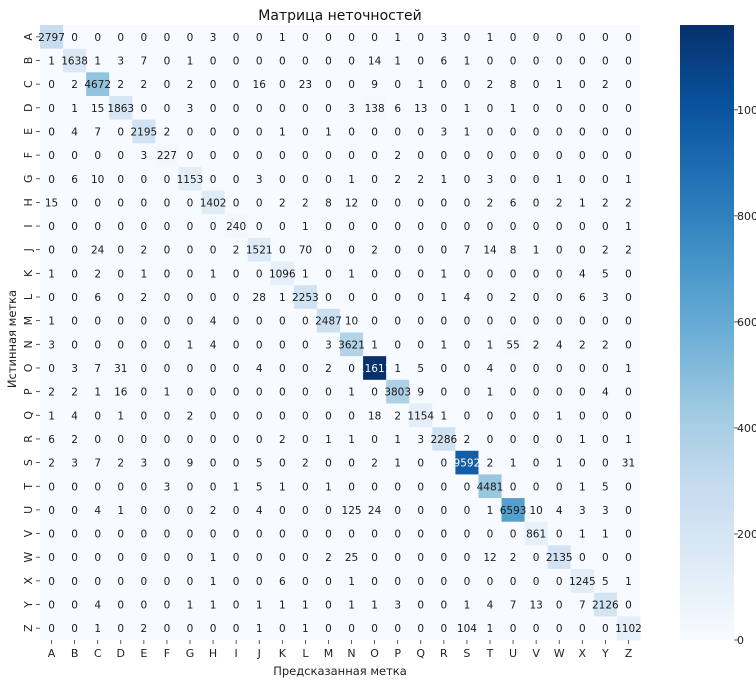 Image resolution: width=756 pixels, height=684 pixels. What do you see at coordinates (628, 510) in the screenshot?
I see `heatmap-cell-U-Z` at bounding box center [628, 510].